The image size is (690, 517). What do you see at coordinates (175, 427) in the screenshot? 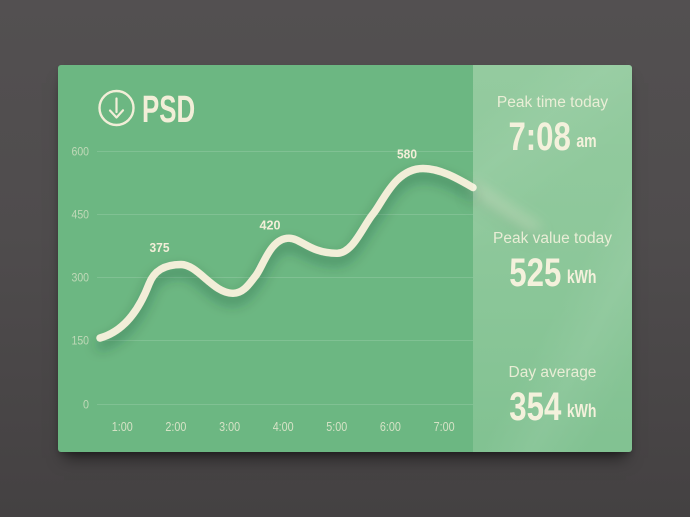
I see `svg-text: 2:00` at bounding box center [175, 427].